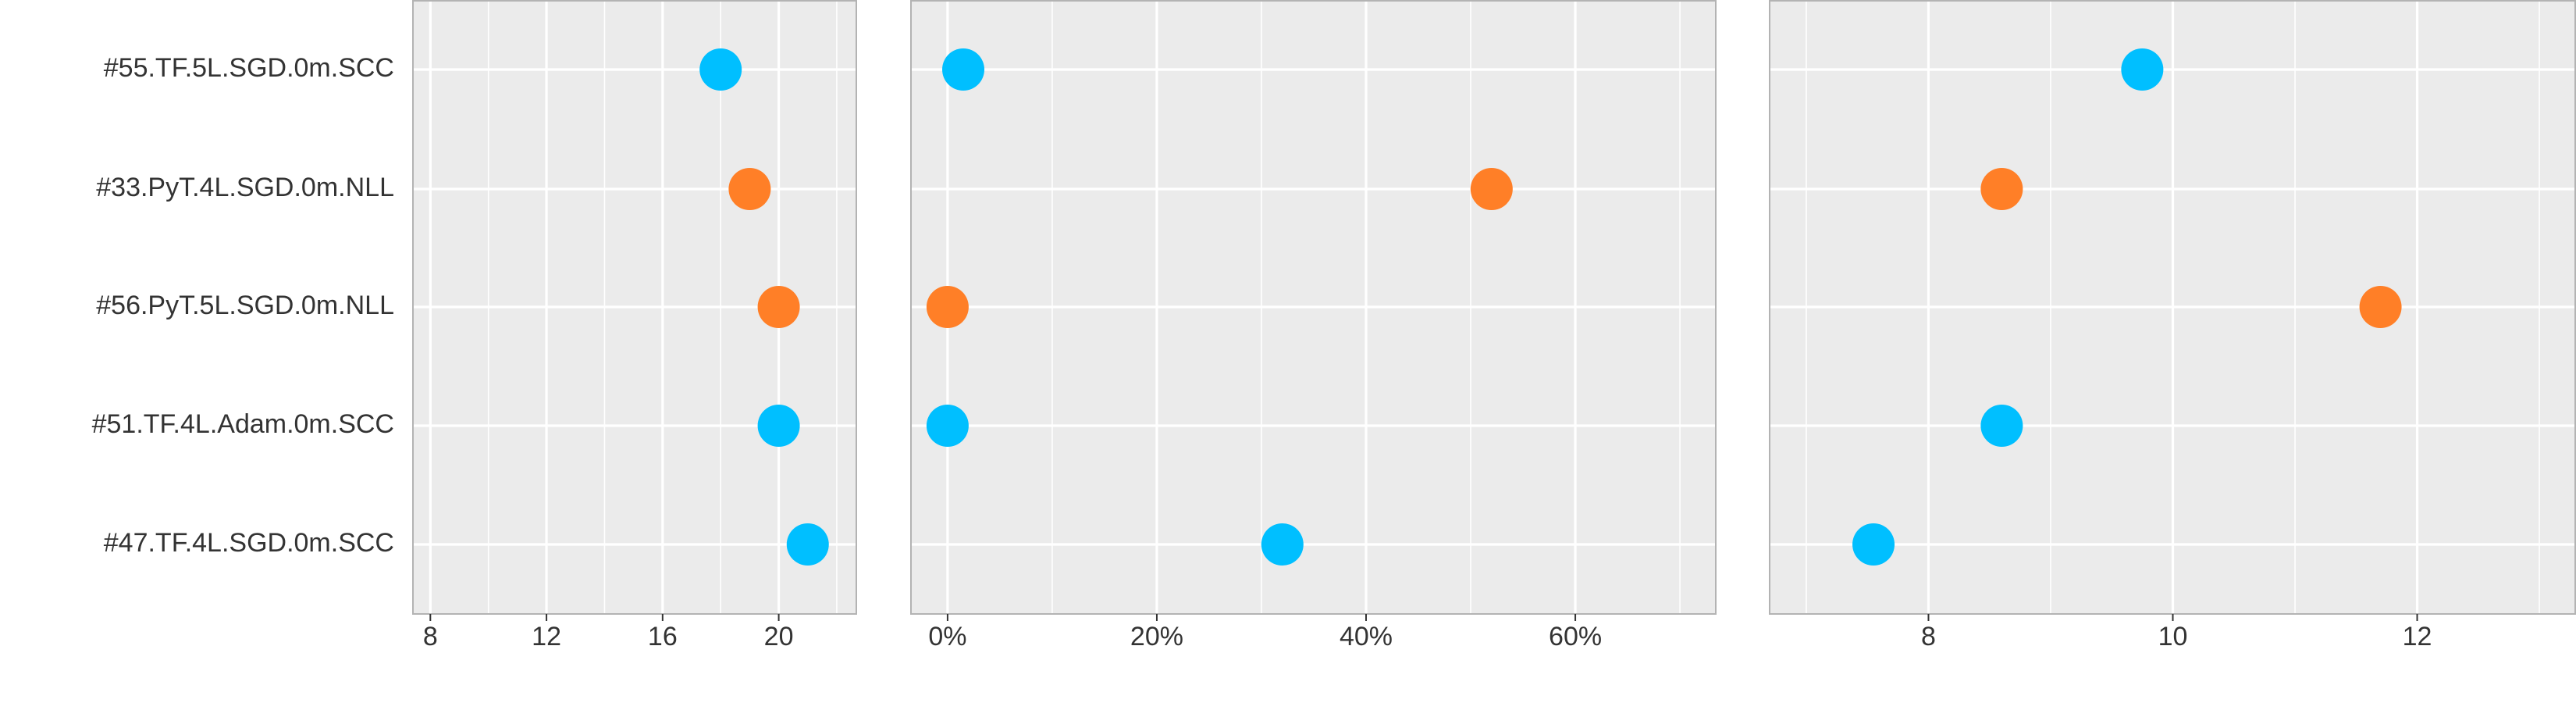  I want to click on x-tick-label: 20%, so click(1156, 636).